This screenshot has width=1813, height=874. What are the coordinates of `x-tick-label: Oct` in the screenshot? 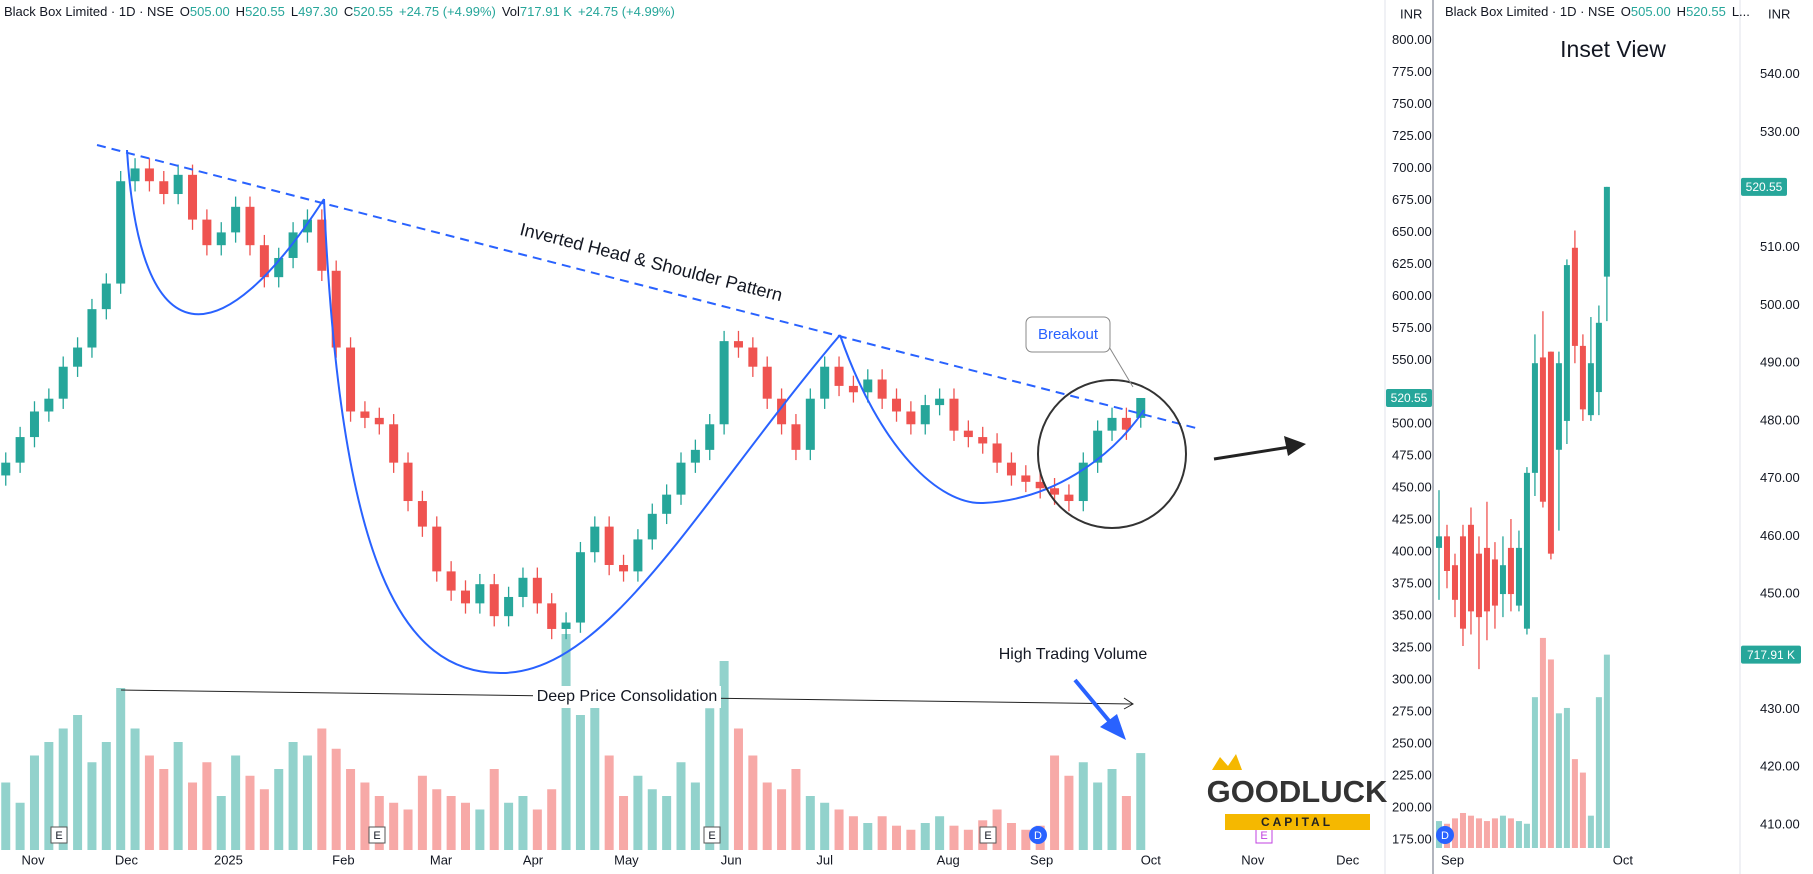 It's located at (1151, 859).